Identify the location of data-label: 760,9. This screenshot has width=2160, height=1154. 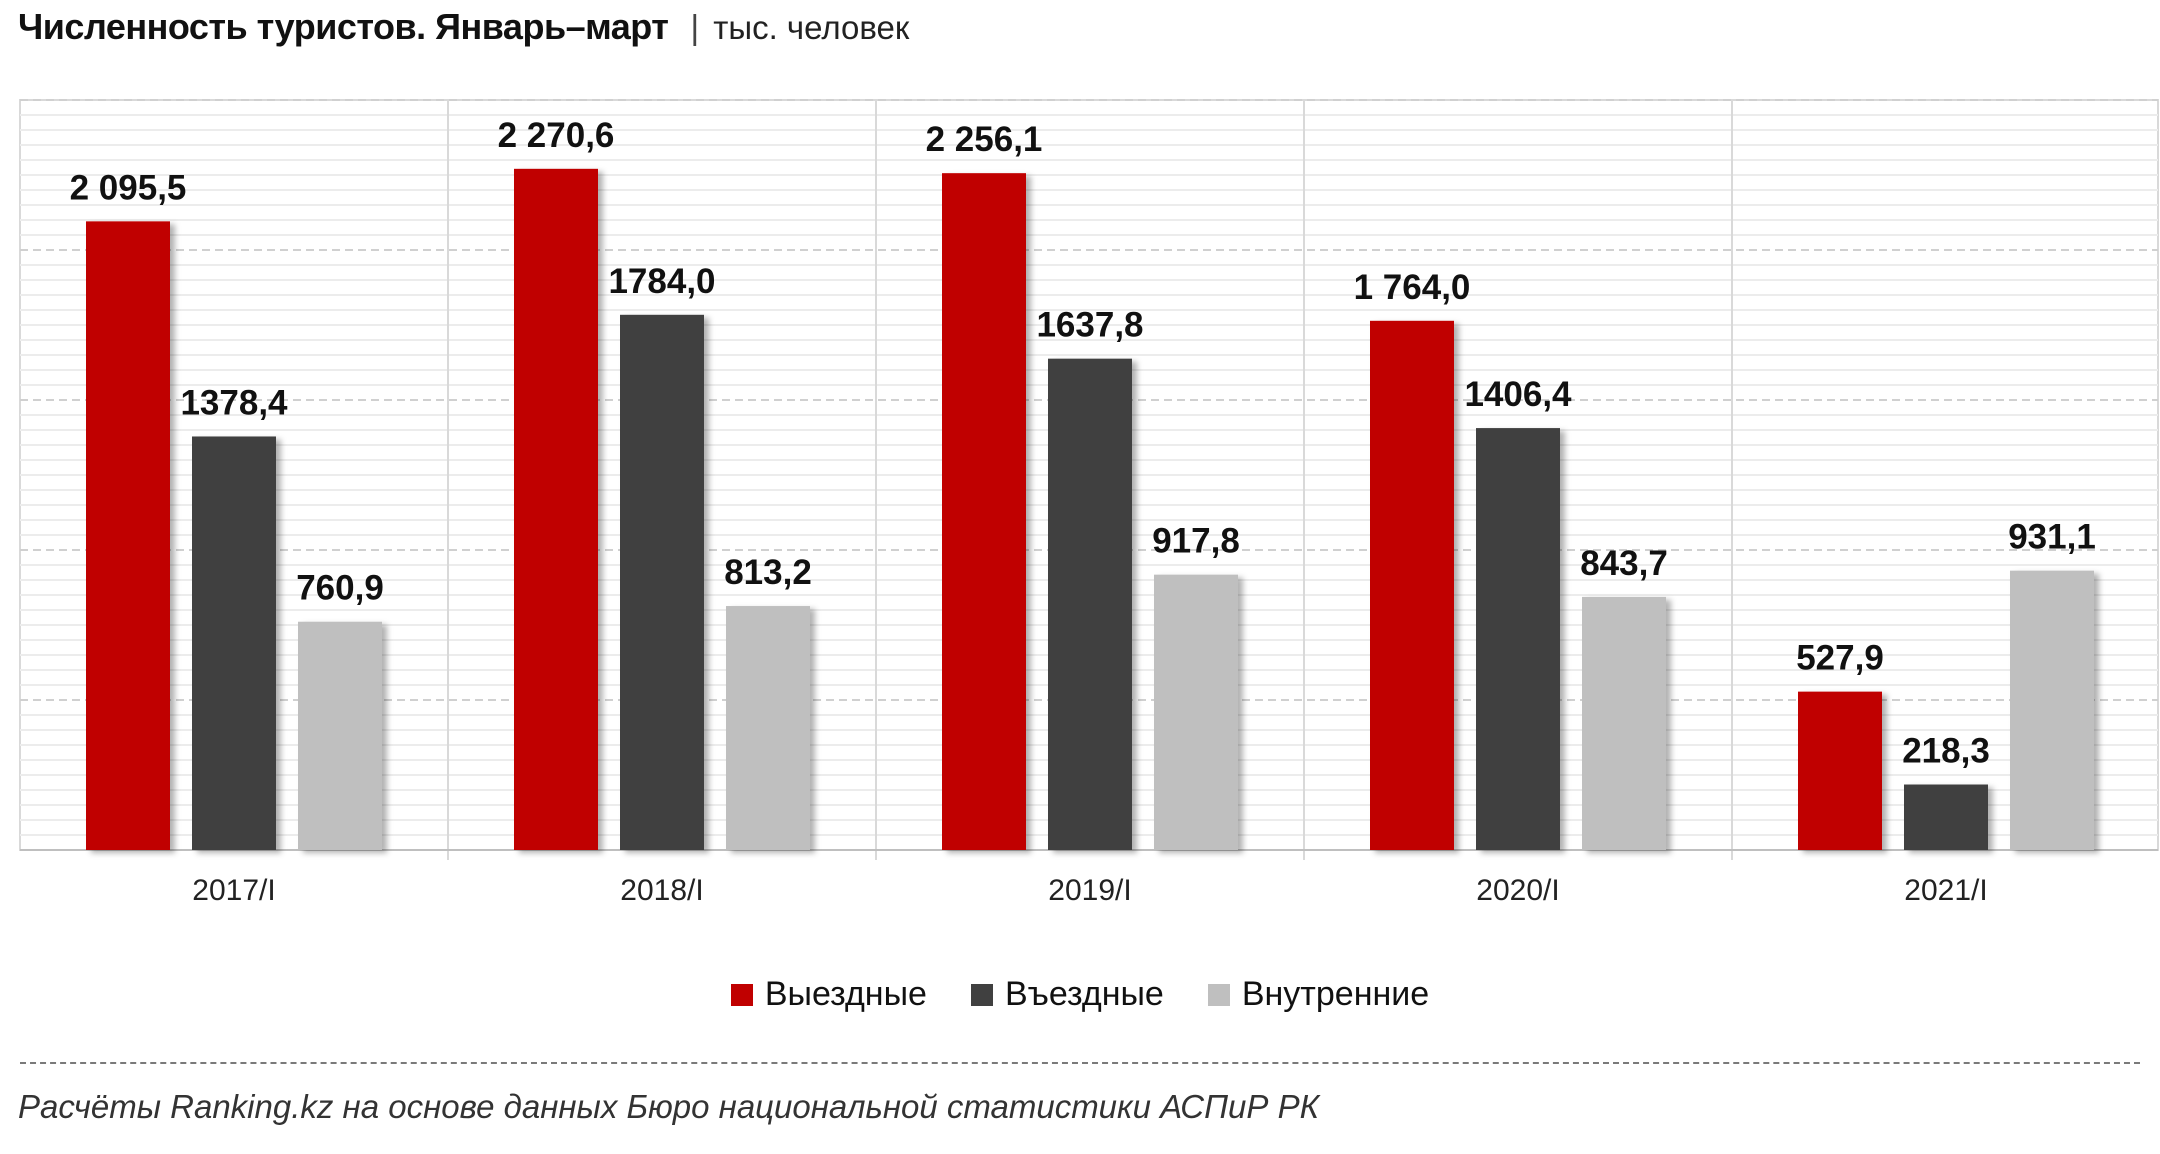
(340, 588).